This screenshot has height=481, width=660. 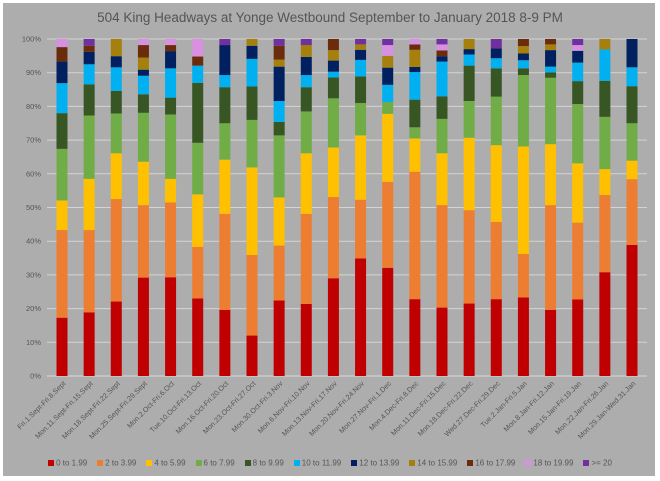 I want to click on legend-item: 0 to 1.99, so click(x=67, y=462).